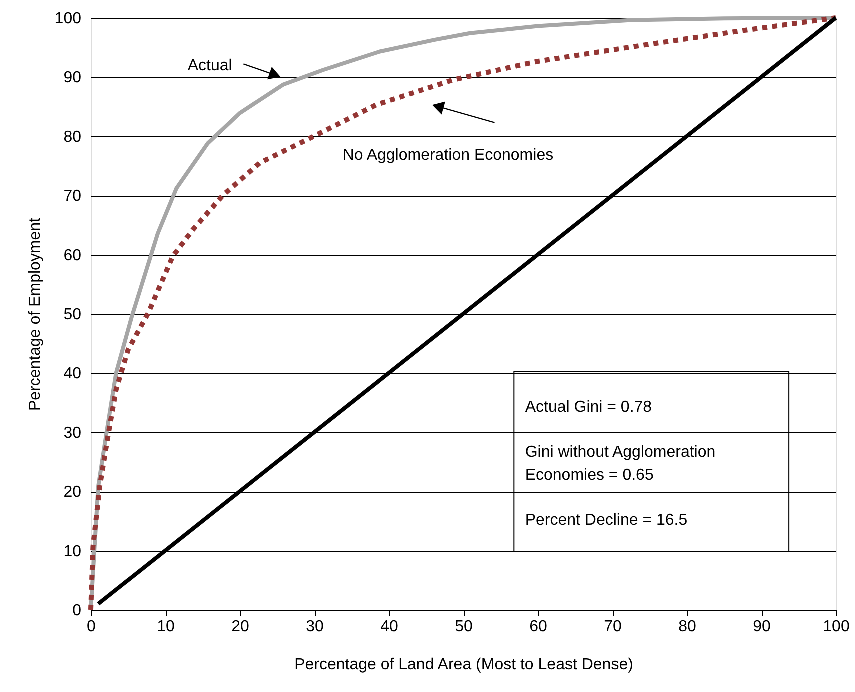 Image resolution: width=855 pixels, height=692 pixels. What do you see at coordinates (389, 627) in the screenshot?
I see `x-tick-label: 40` at bounding box center [389, 627].